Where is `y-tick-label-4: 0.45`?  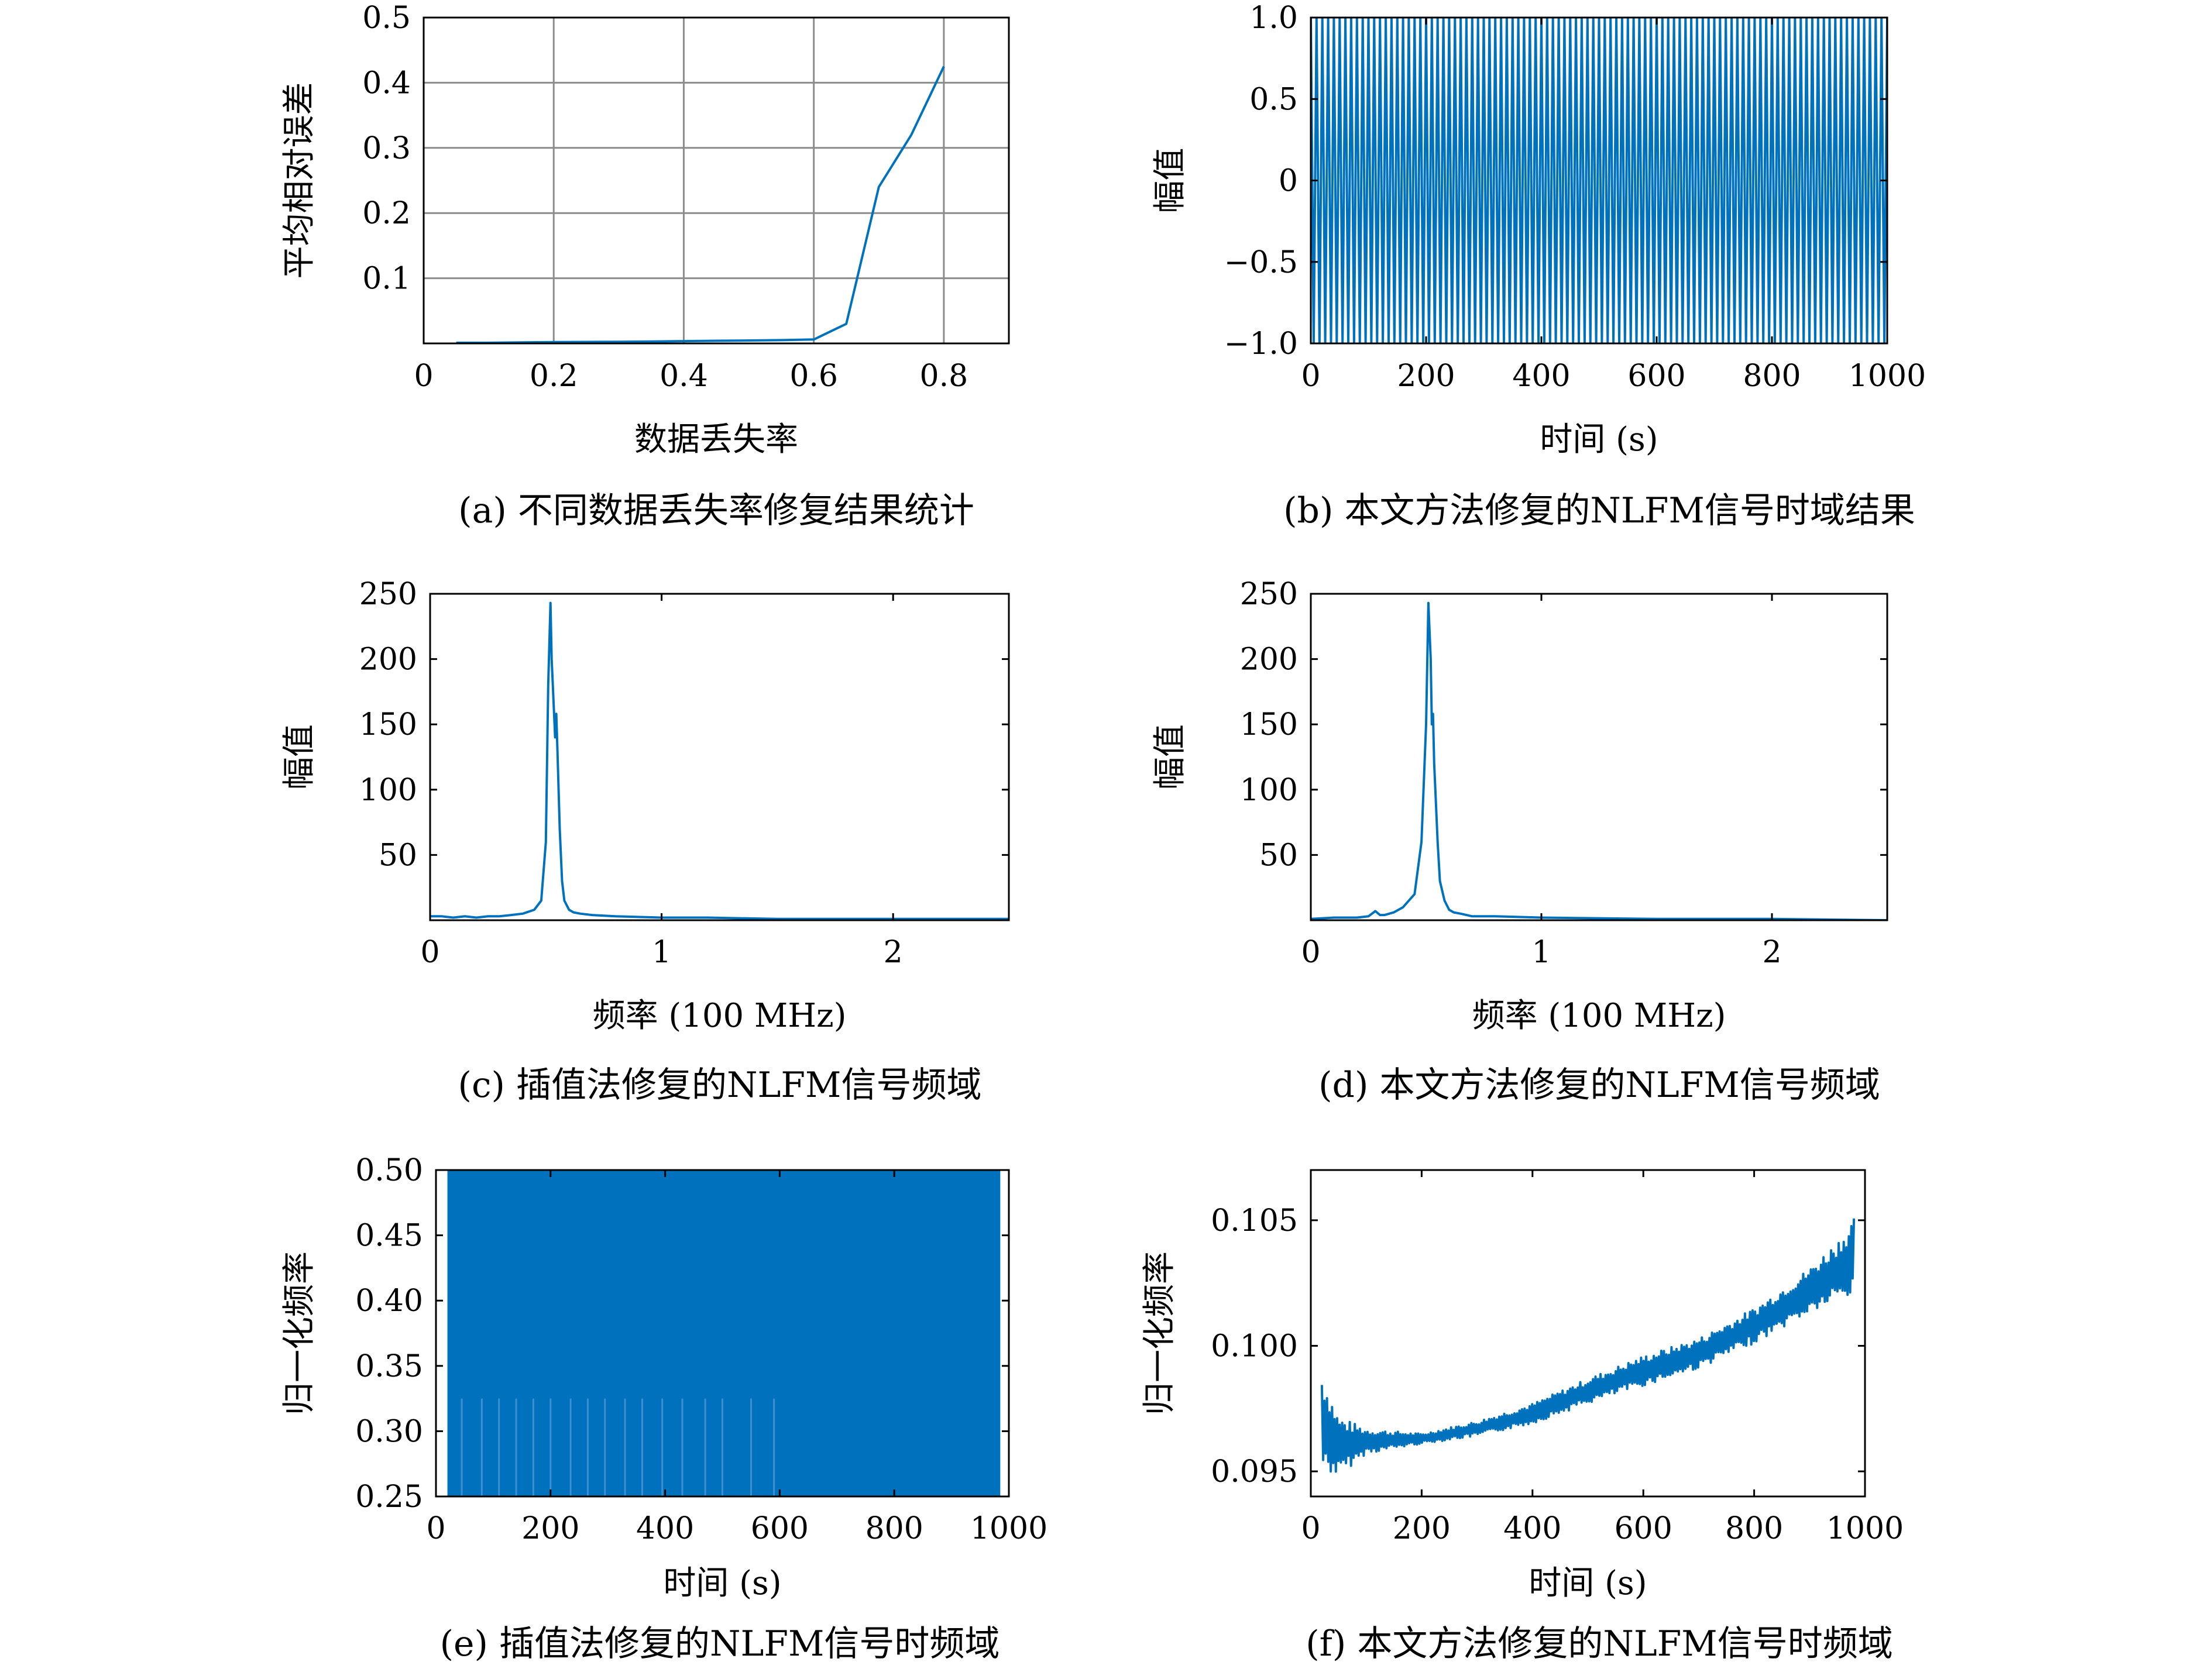
y-tick-label-4: 0.45 is located at coordinates (389, 1237).